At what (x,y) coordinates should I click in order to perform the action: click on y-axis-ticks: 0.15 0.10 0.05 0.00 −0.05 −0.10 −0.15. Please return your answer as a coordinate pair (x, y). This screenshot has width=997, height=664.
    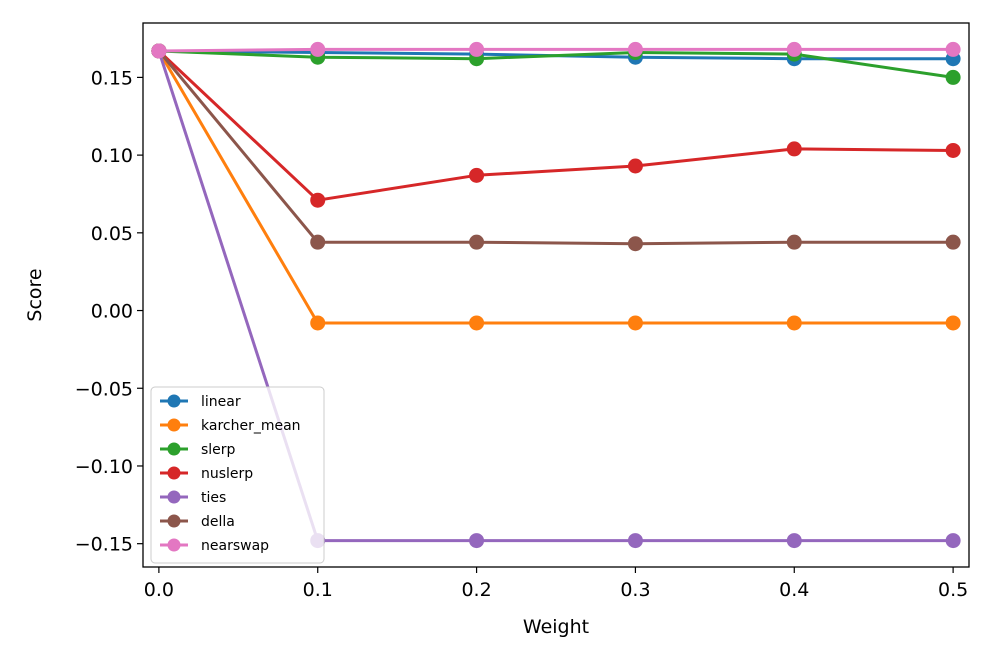
    Looking at the image, I should click on (109, 311).